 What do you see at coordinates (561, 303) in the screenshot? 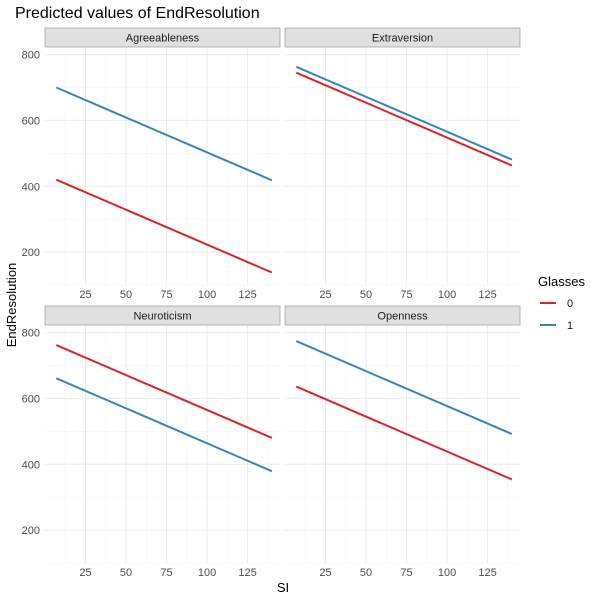
I see `legend: Glasses 0 1` at bounding box center [561, 303].